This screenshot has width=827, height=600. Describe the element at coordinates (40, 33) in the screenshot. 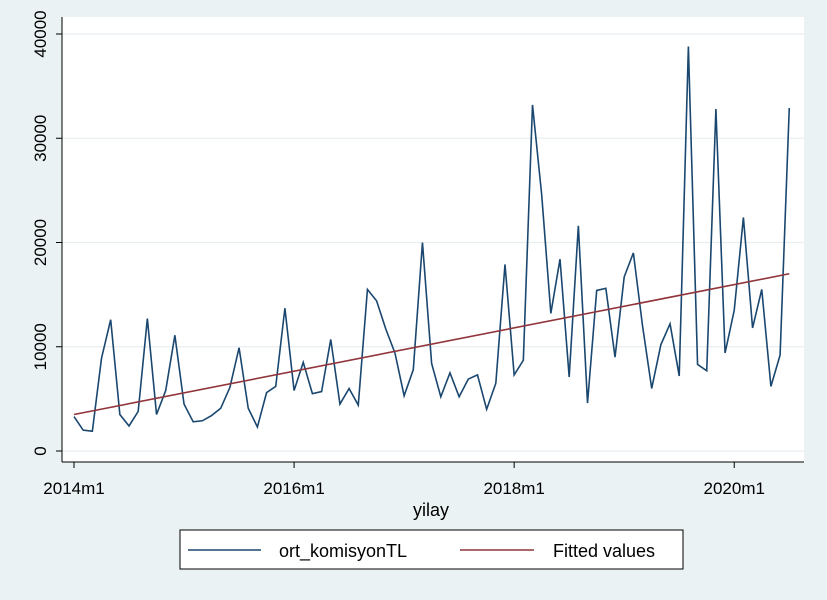

I see `y-tick-label: 40000` at that location.